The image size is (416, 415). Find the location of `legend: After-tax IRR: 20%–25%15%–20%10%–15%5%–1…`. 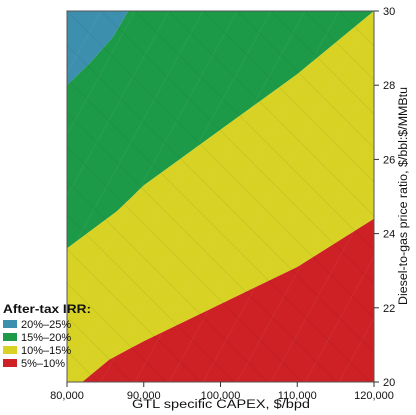

legend: After-tax IRR: 20%–25%15%–20%10%–15%5%–1… is located at coordinates (47, 336).